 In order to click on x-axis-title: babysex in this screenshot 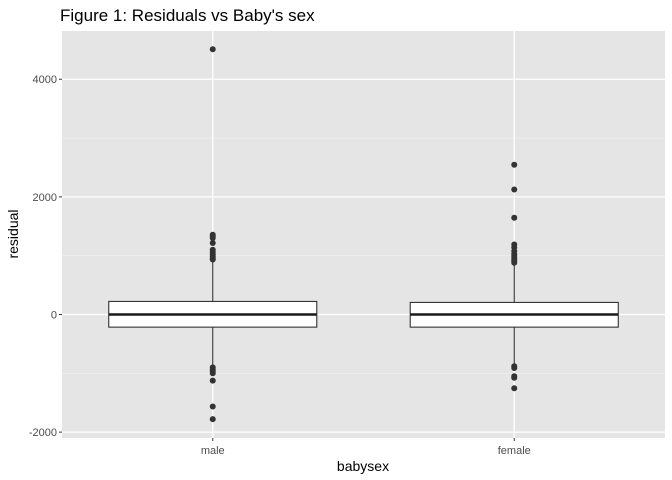, I will do `click(363, 466)`.